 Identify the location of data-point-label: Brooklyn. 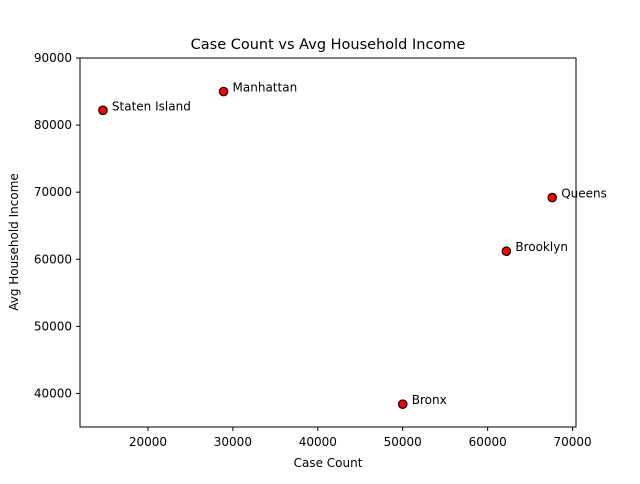
(541, 247).